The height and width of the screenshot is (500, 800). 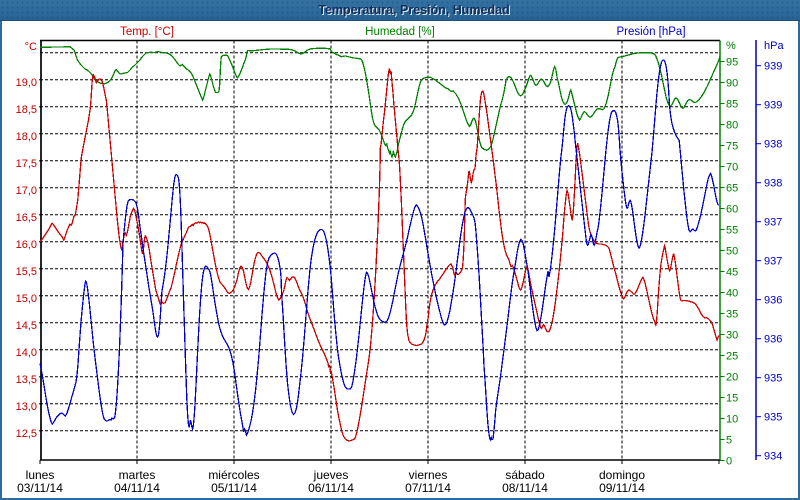 I want to click on svg-text: °C, so click(x=31, y=47).